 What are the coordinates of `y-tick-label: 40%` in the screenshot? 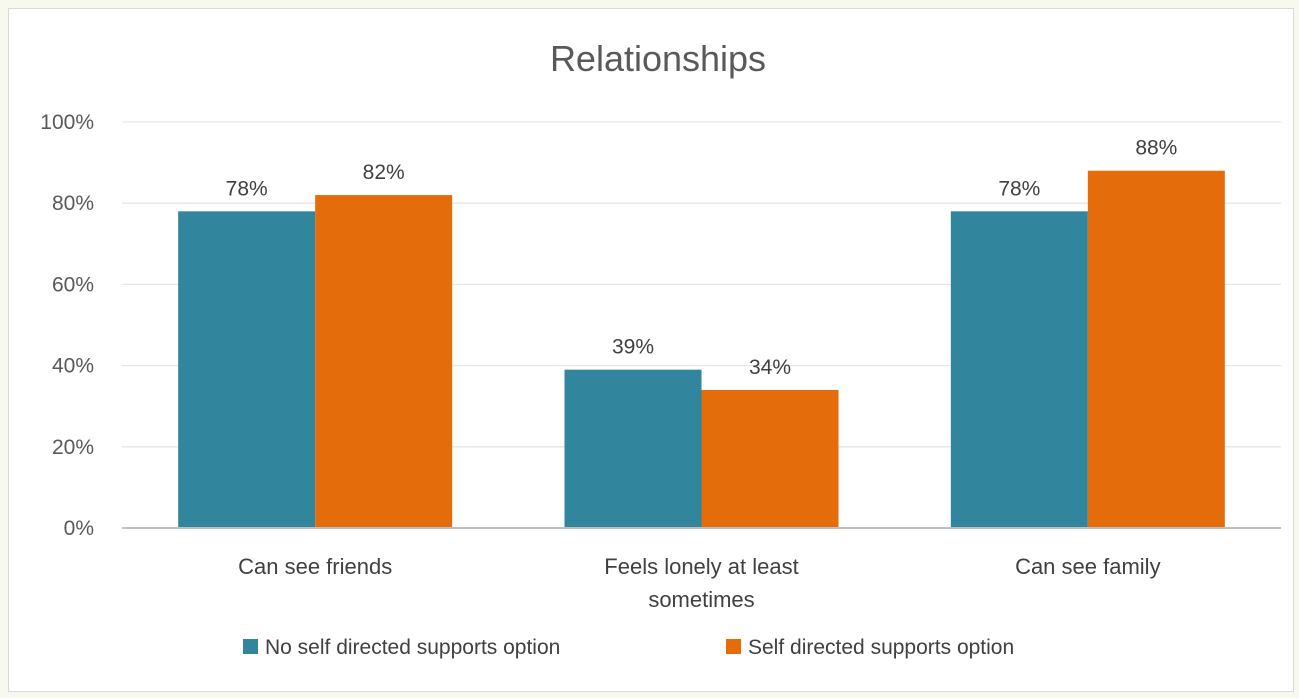 It's located at (73, 366).